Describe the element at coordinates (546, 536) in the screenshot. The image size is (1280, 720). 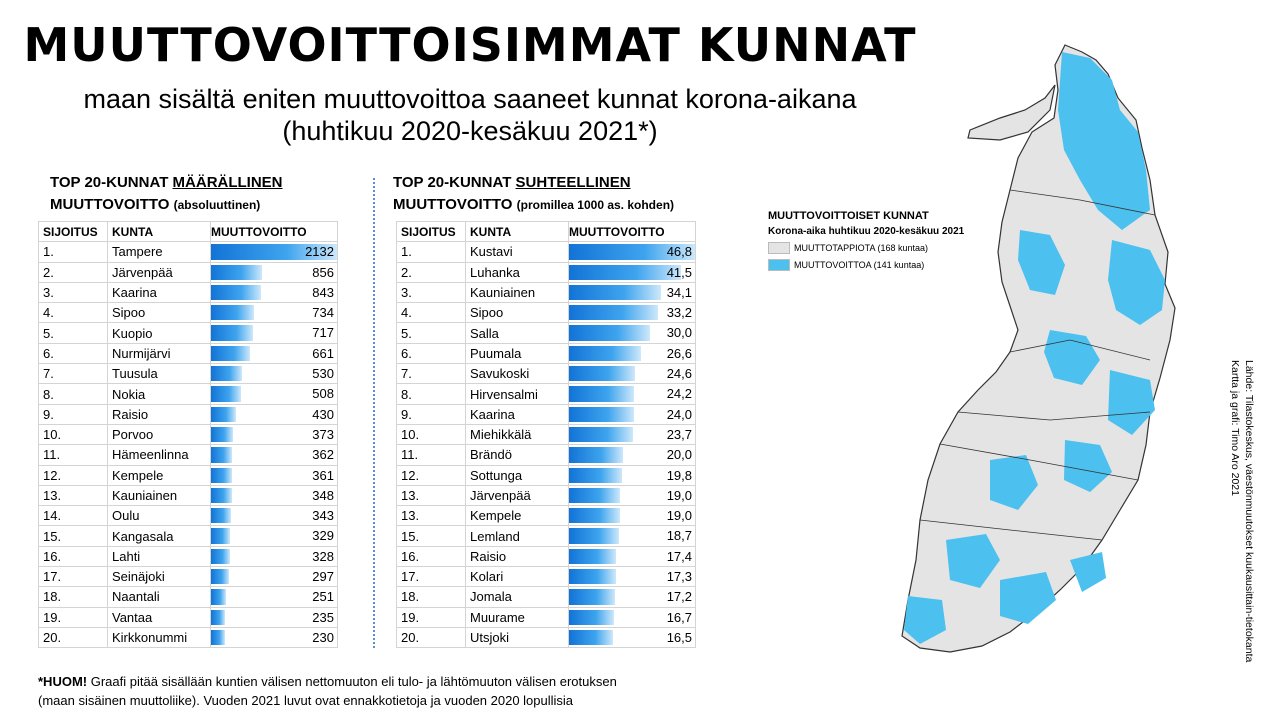
I see `right-row: 15. Lemland 18,7` at that location.